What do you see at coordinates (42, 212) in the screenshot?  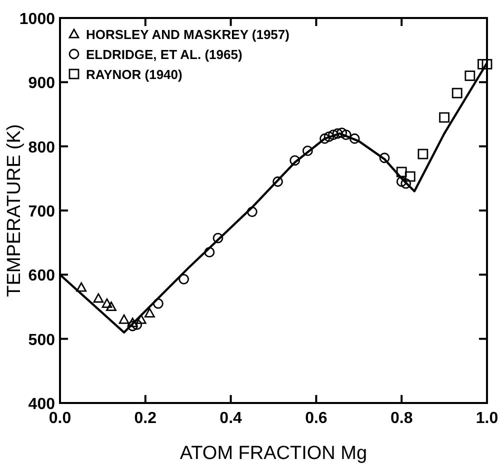 I see `y-tick-label: 700` at bounding box center [42, 212].